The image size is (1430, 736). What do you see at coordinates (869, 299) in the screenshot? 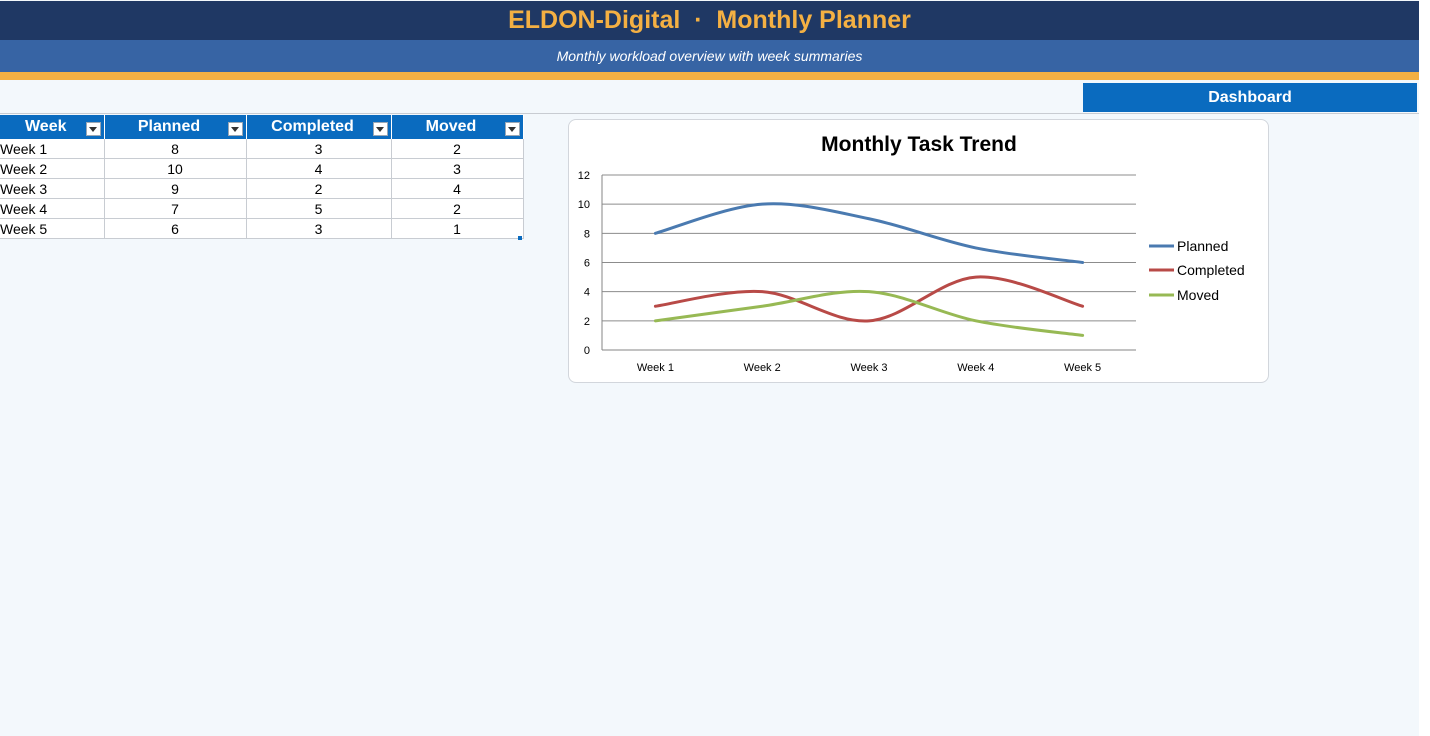
I see `series-line-completed` at bounding box center [869, 299].